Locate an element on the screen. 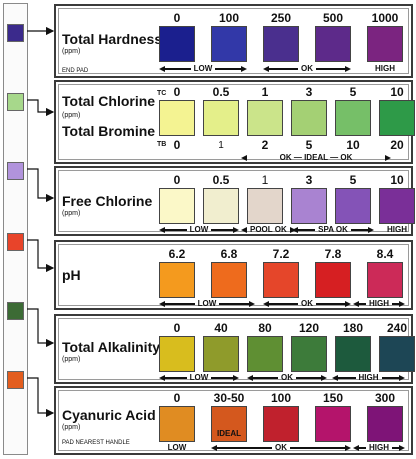 This screenshot has width=416, height=459. strip-pad-free-chlorine is located at coordinates (15, 171).